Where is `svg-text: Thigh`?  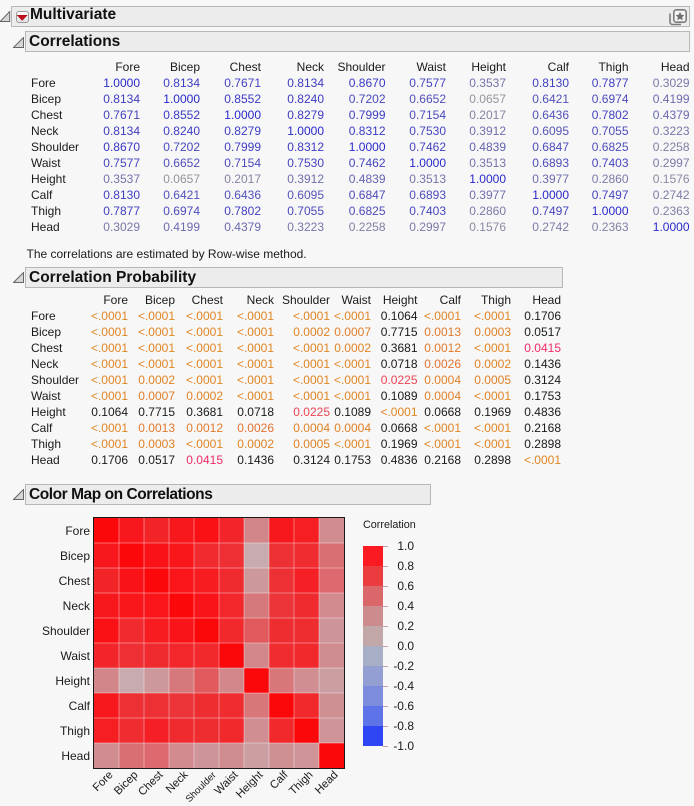
svg-text: Thigh is located at coordinates (301, 783).